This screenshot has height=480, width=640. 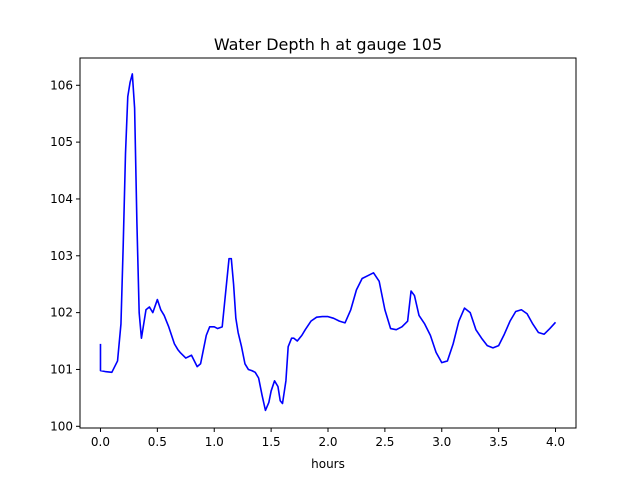 What do you see at coordinates (328, 44) in the screenshot?
I see `chart-title: Water Depth h at gauge 105` at bounding box center [328, 44].